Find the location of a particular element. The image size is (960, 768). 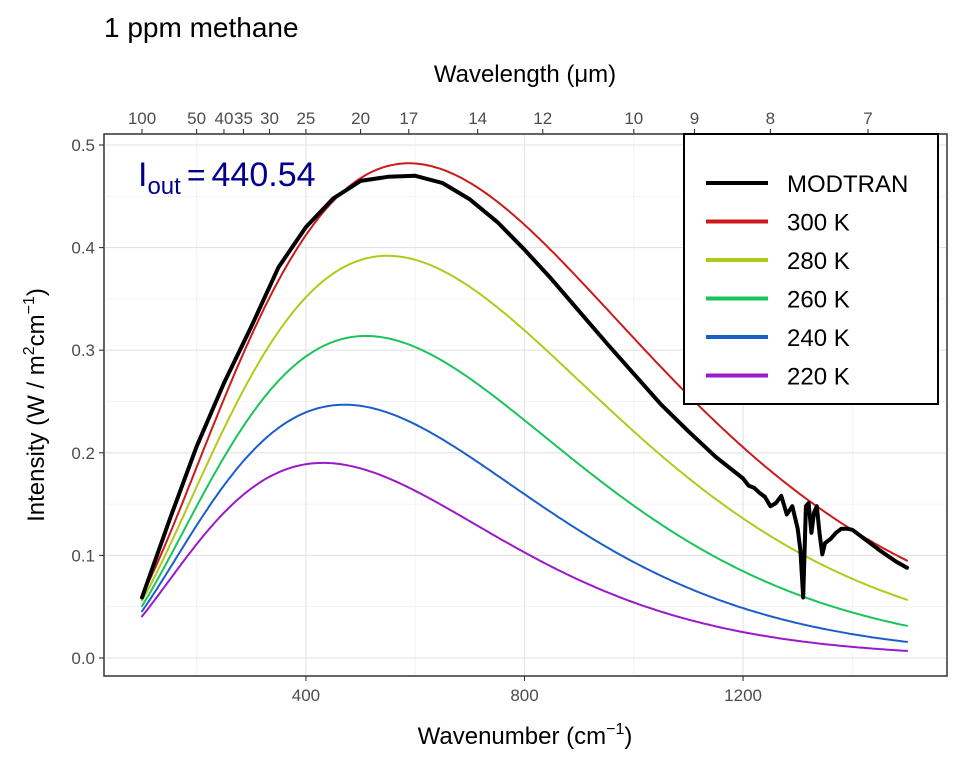

x-tick-label: 800 is located at coordinates (524, 695).